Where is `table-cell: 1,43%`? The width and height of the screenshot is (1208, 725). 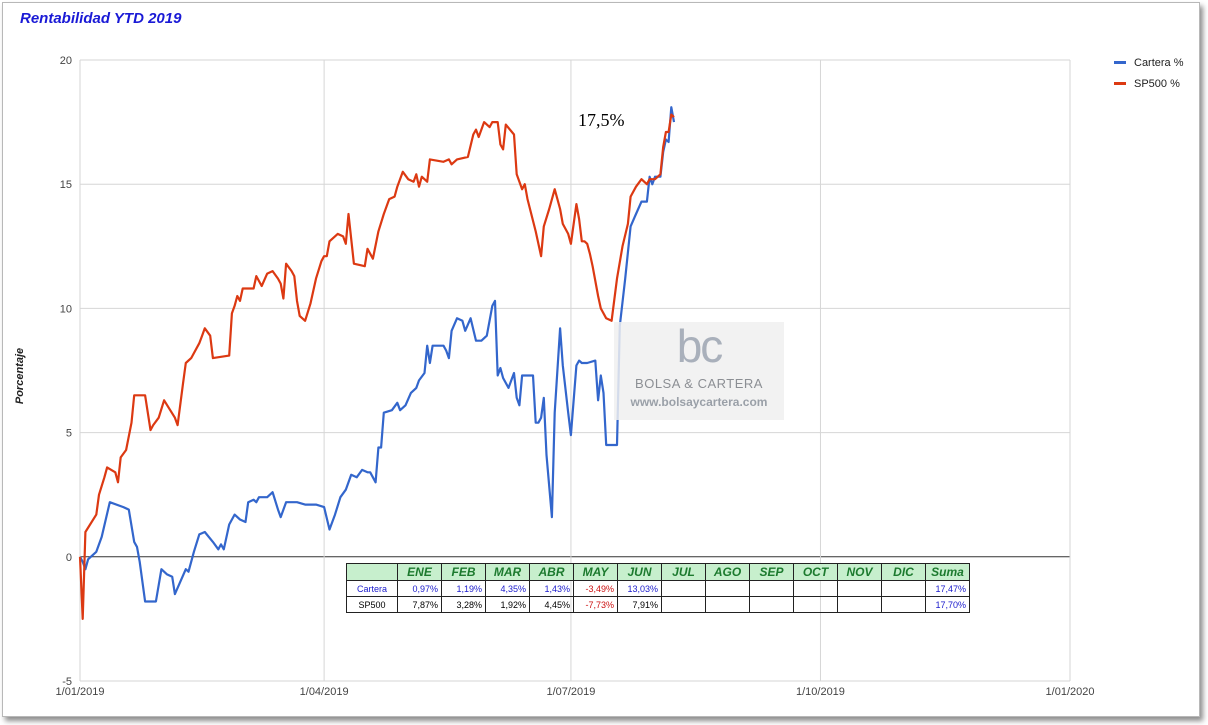 table-cell: 1,43% is located at coordinates (551, 588).